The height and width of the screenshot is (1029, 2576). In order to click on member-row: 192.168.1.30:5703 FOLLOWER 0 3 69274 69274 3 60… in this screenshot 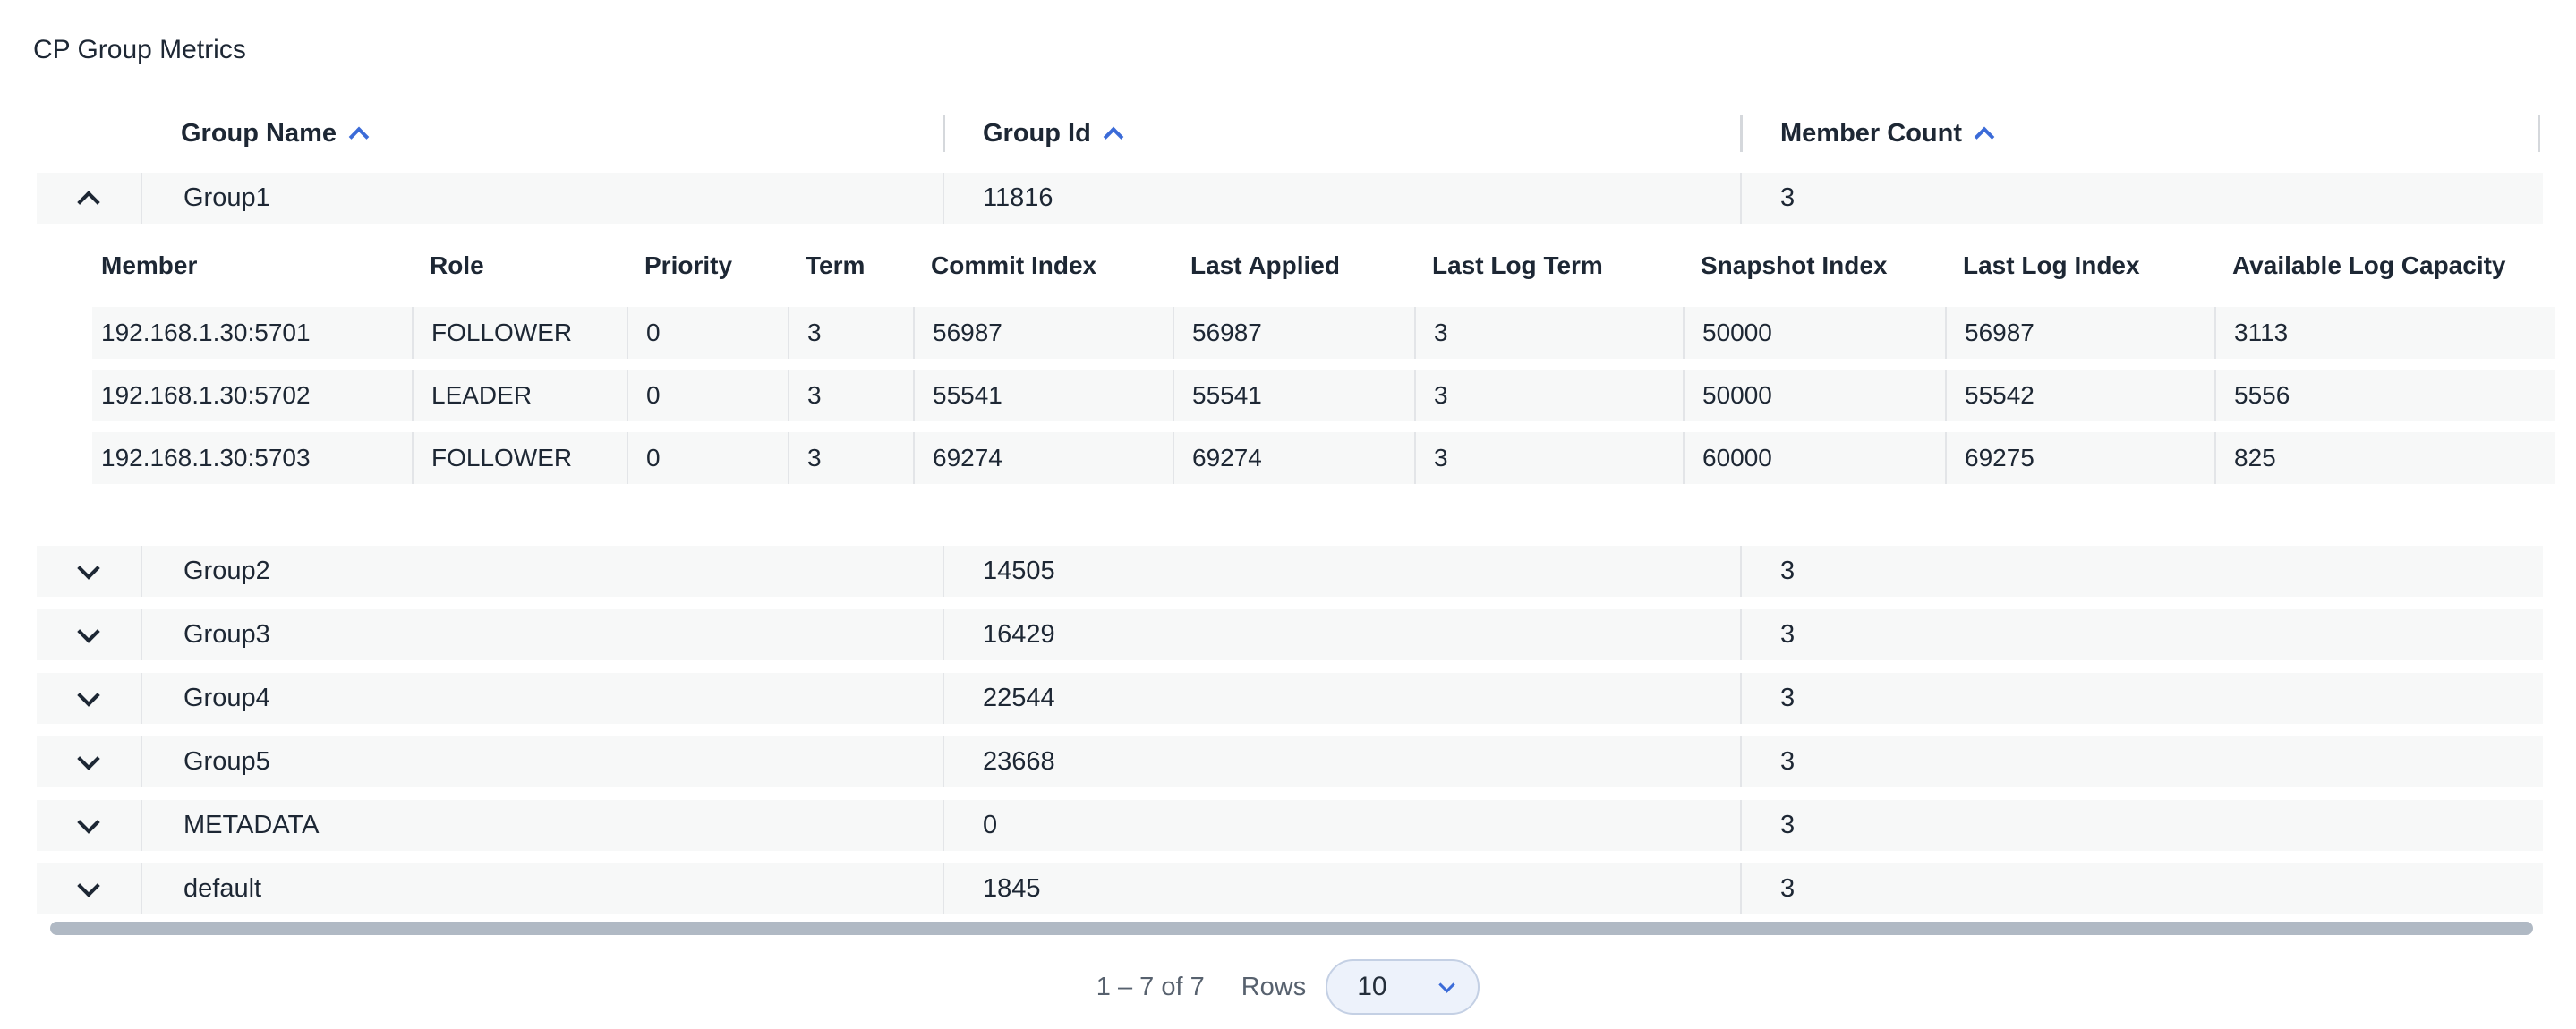, I will do `click(1323, 458)`.